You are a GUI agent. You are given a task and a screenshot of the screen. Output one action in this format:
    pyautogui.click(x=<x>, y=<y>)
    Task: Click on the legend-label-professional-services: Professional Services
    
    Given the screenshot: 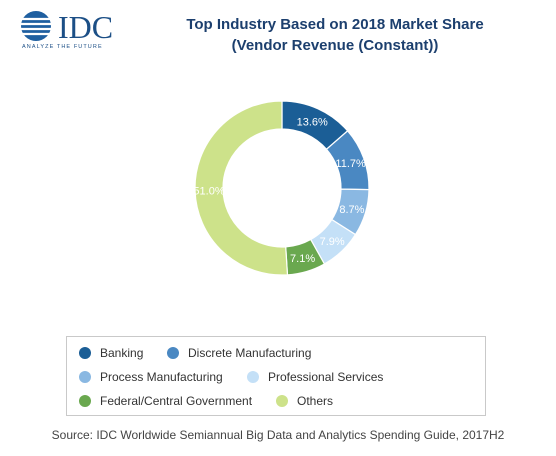 What is the action you would take?
    pyautogui.click(x=326, y=377)
    